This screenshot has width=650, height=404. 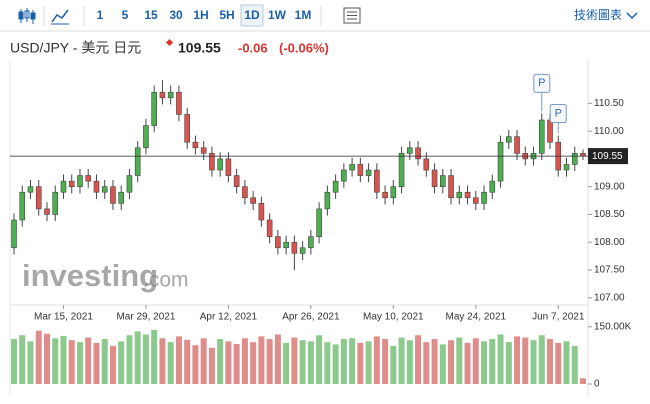 I want to click on last-price: 109.55, so click(x=199, y=48).